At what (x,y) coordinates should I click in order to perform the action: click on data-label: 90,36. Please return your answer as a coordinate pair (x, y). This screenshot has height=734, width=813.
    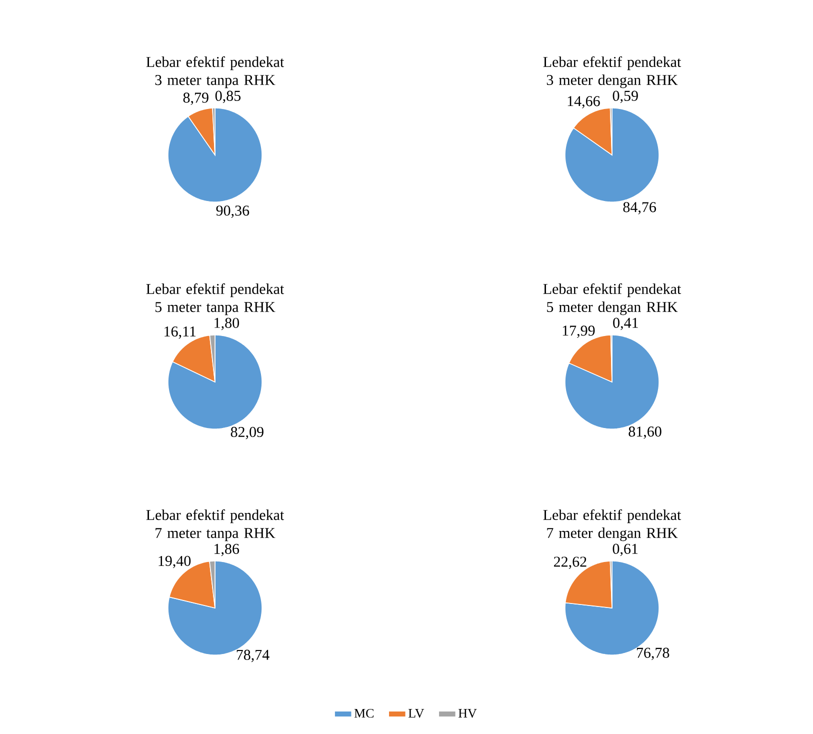
    Looking at the image, I should click on (233, 212).